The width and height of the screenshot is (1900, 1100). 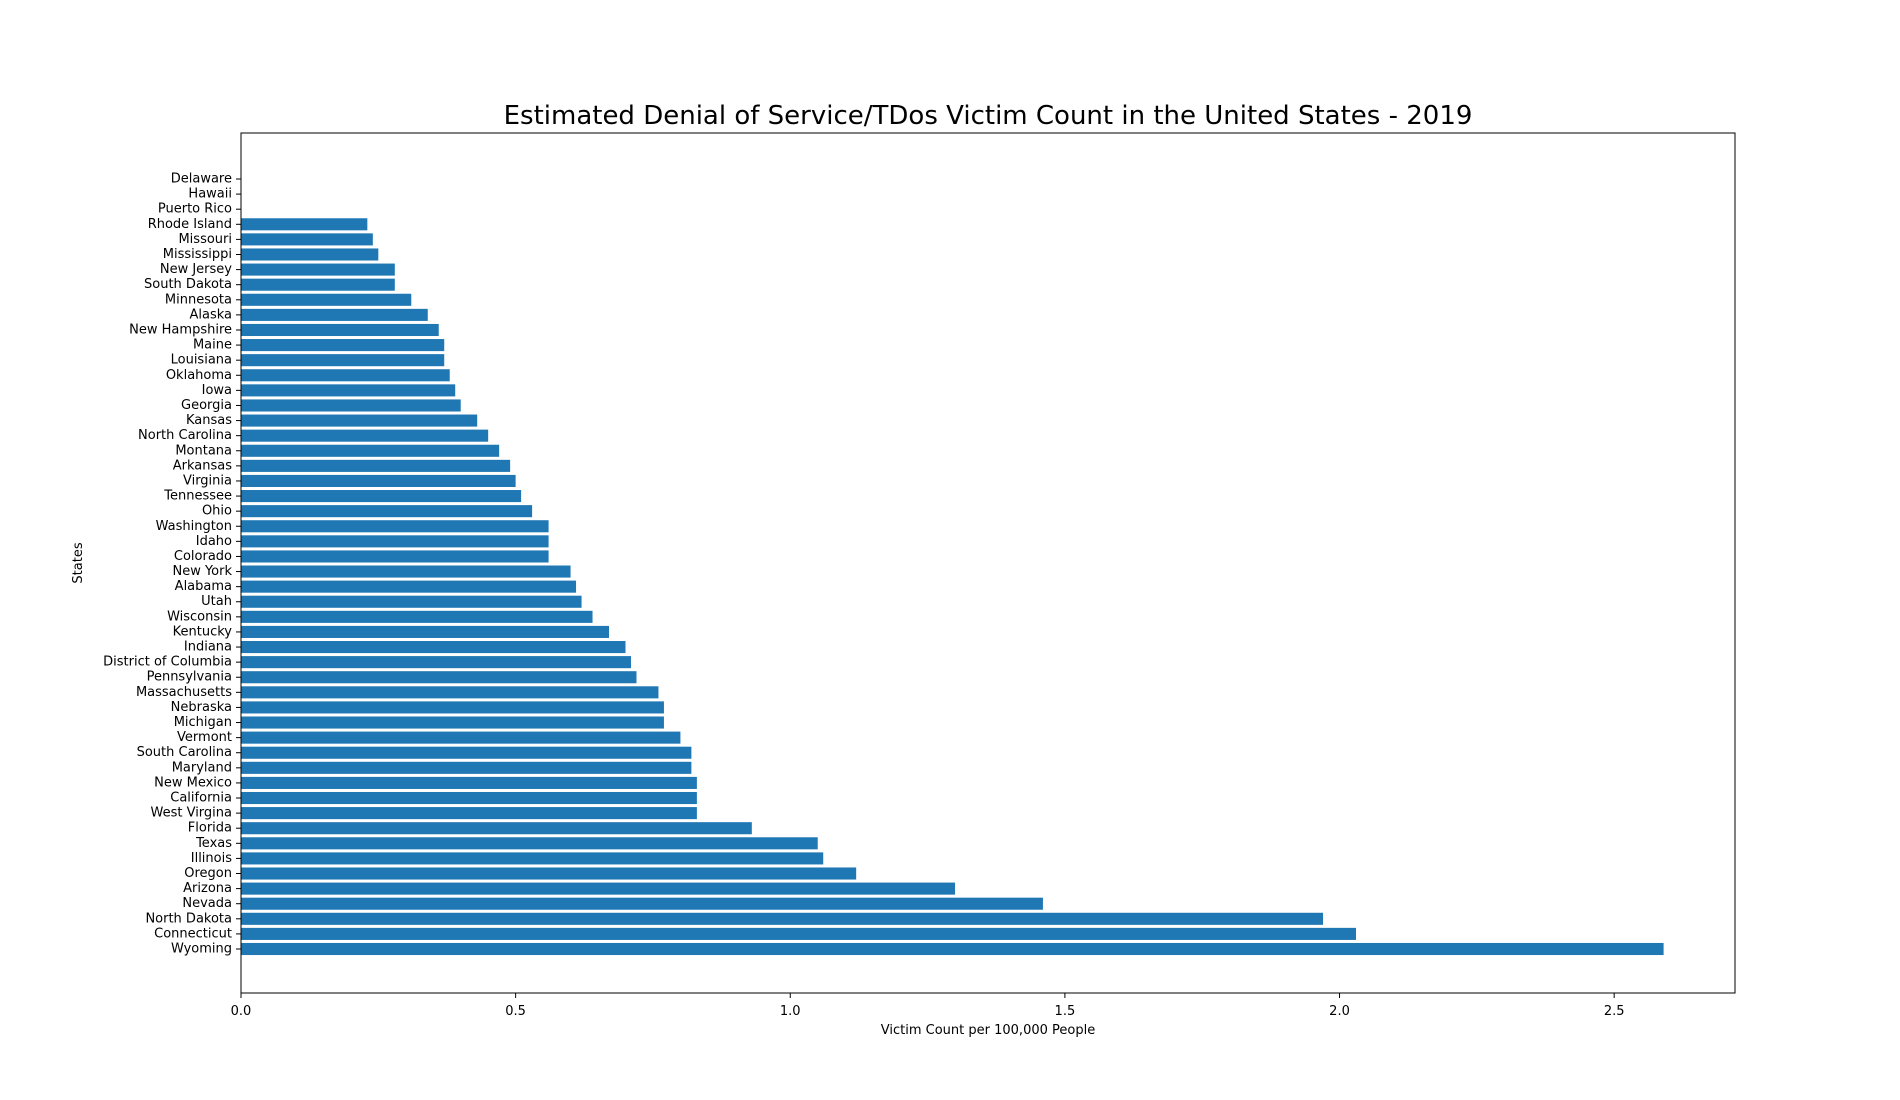 I want to click on bar-new-hampshire, so click(x=340, y=330).